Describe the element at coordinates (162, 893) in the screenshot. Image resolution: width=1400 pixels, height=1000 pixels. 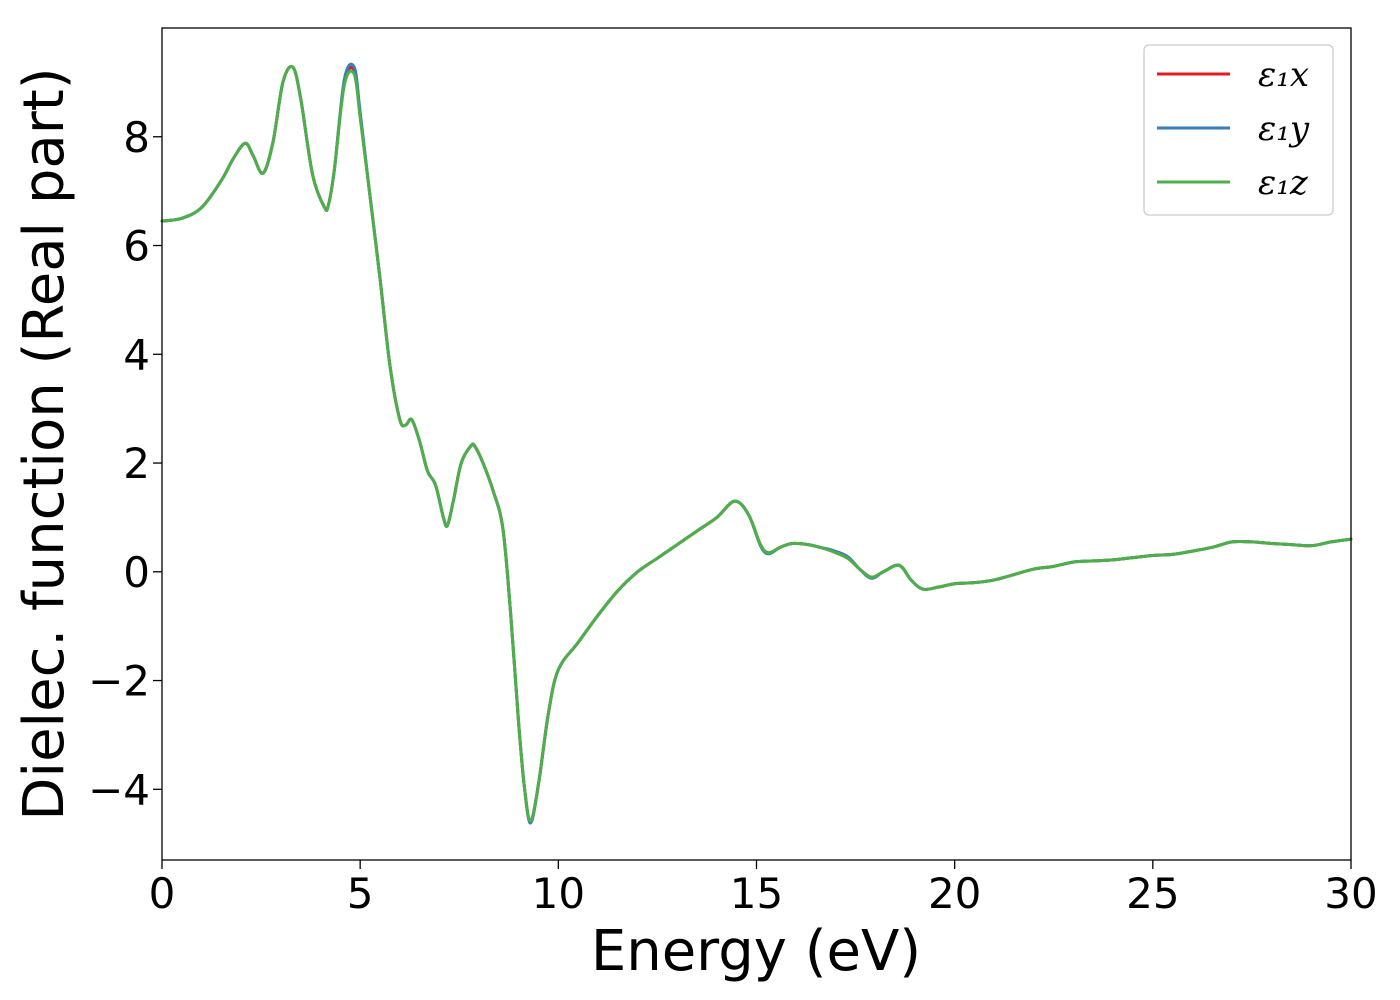
I see `x-tick-label: 0` at that location.